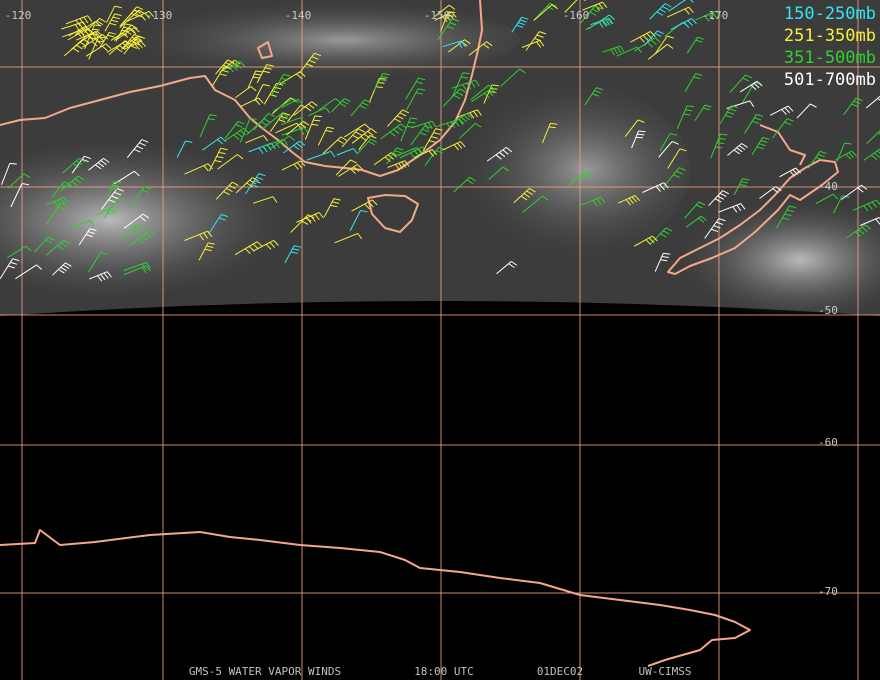 The image size is (880, 680). Describe the element at coordinates (830, 14) in the screenshot. I see `legend-entry: 150-250mb` at that location.